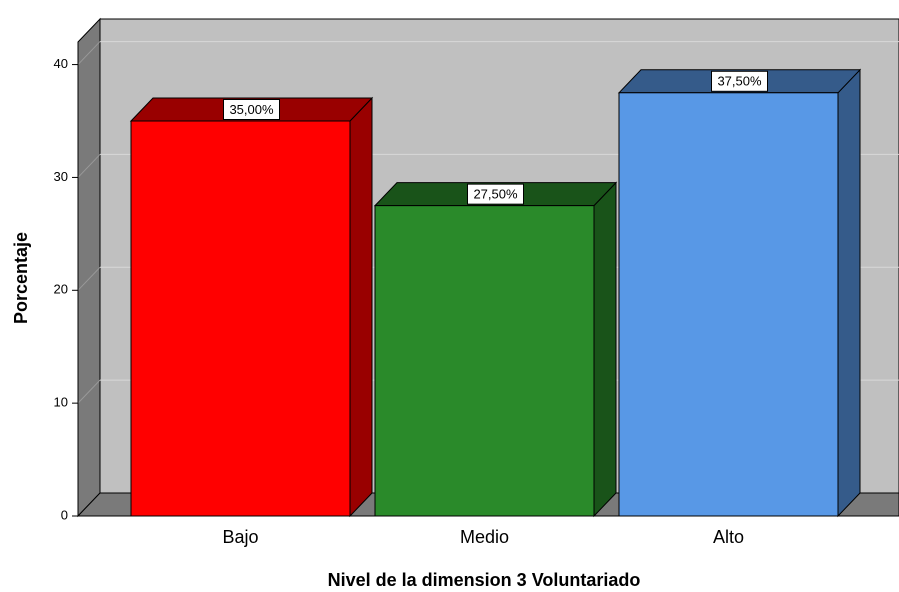  Describe the element at coordinates (64, 514) in the screenshot. I see `y-tick-label: 0` at that location.